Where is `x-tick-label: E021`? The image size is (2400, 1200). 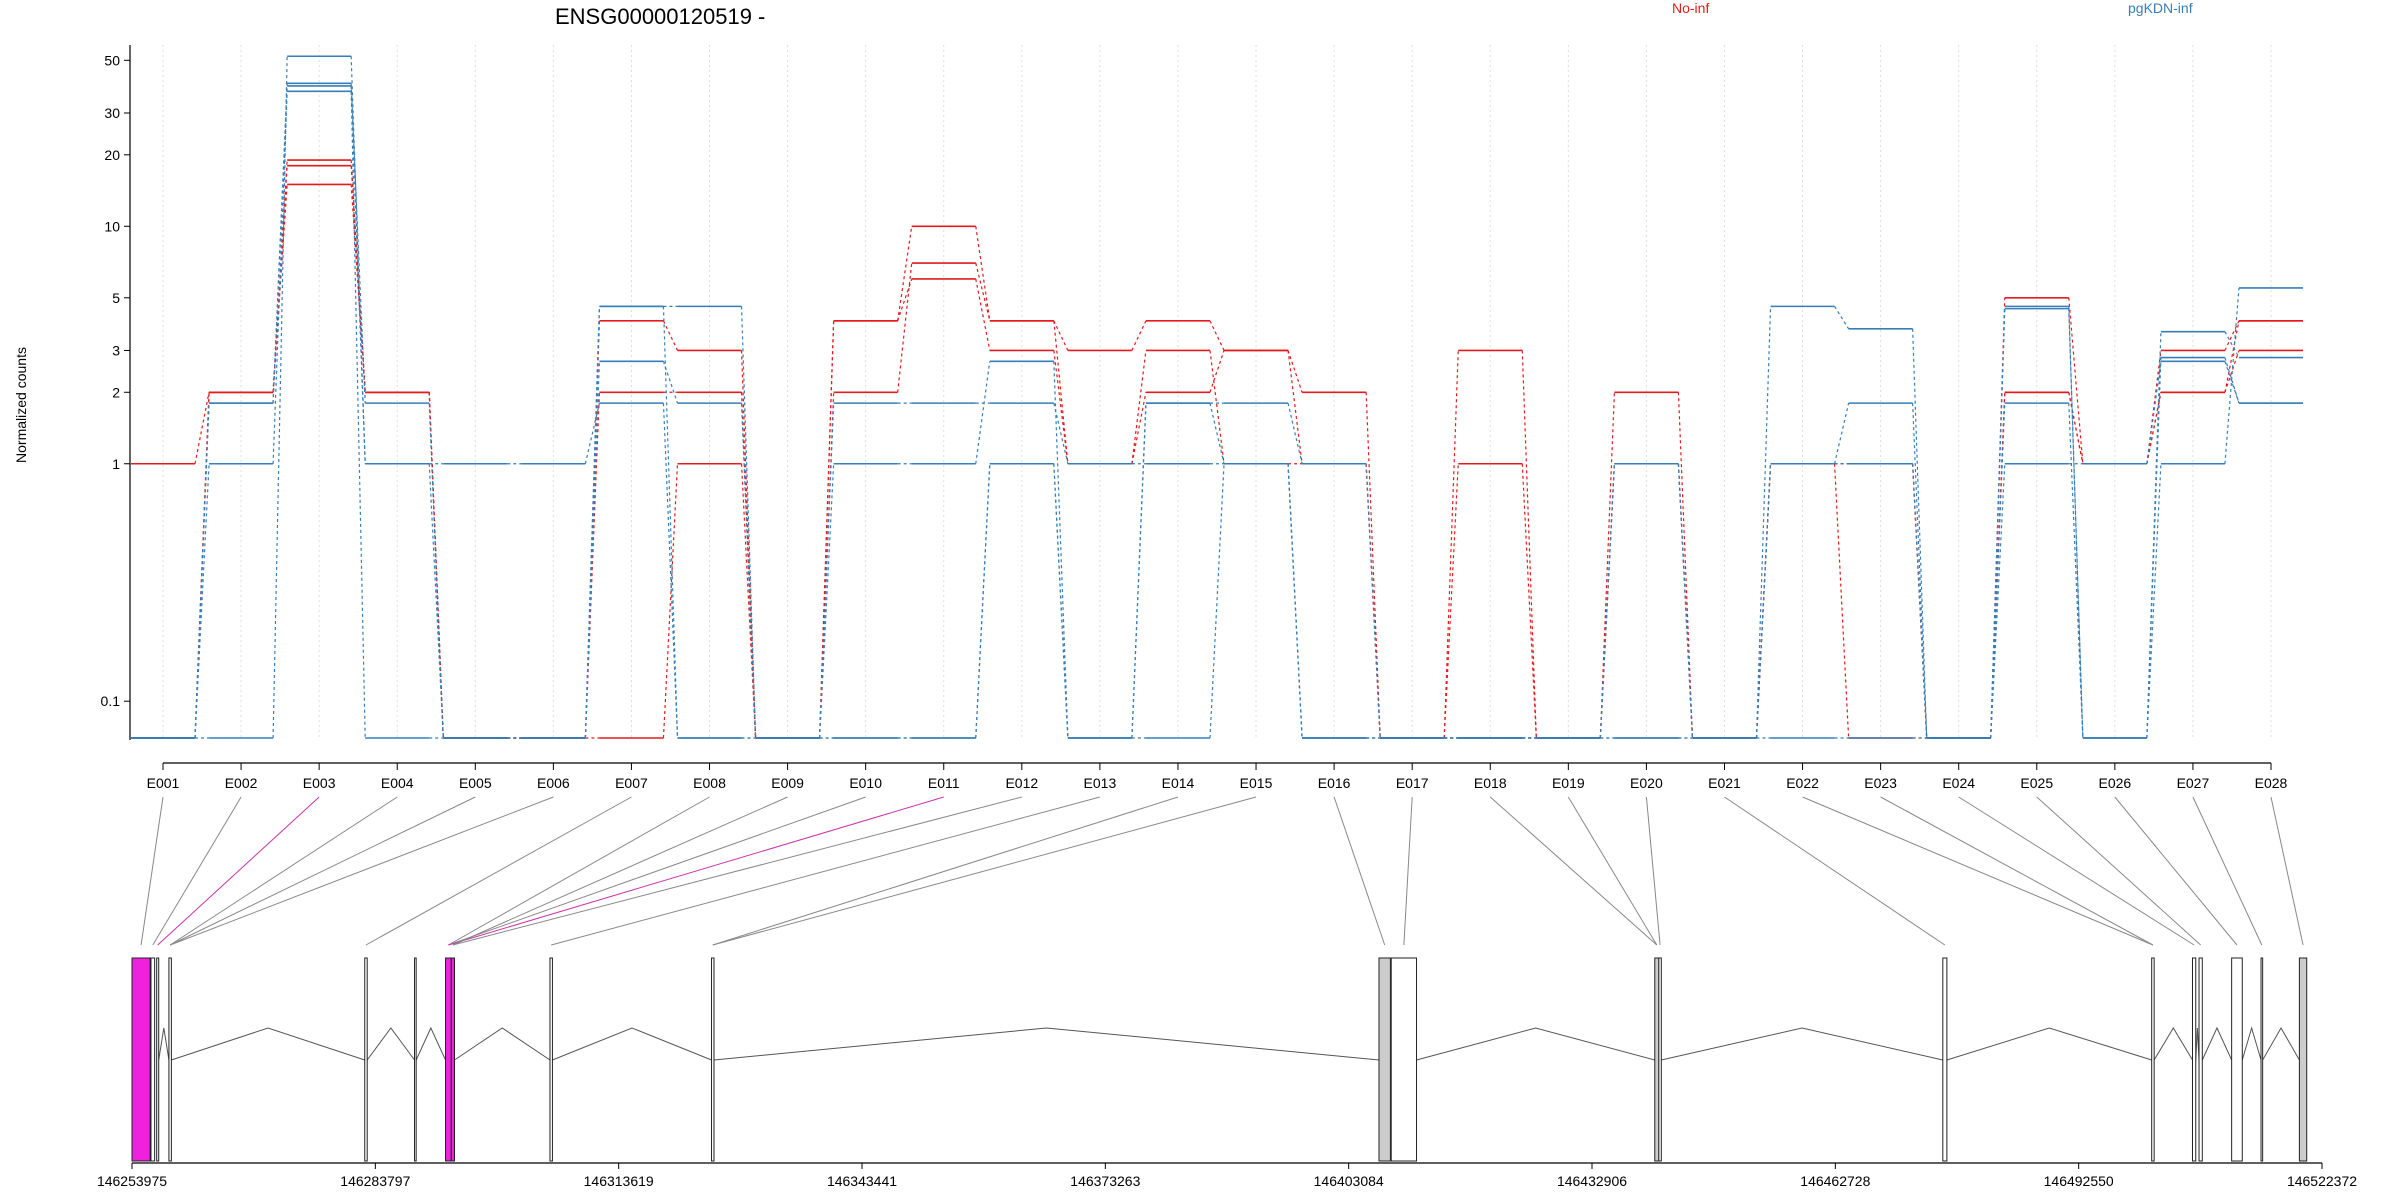
x-tick-label: E021 is located at coordinates (1724, 783).